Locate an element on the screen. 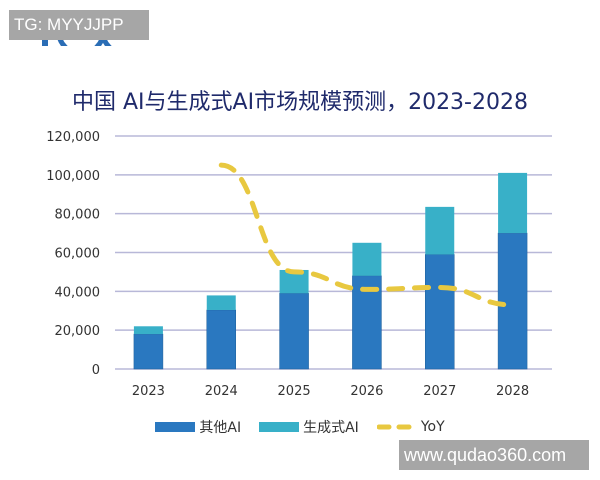 This screenshot has width=600, height=480. y-tick-label: 60,000 is located at coordinates (78, 254).